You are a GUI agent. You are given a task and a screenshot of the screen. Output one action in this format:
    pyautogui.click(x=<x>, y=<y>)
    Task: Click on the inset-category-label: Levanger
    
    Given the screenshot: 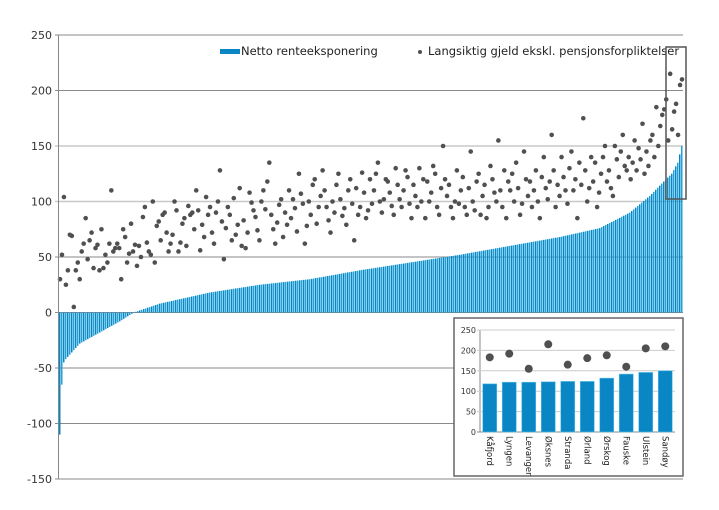 What is the action you would take?
    pyautogui.click(x=528, y=456)
    